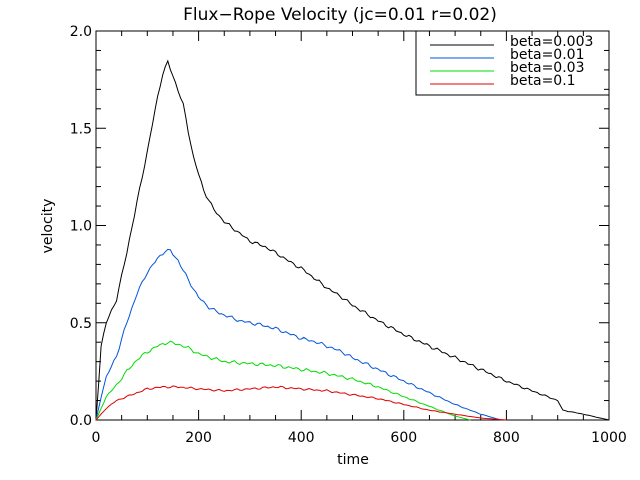 Image resolution: width=640 pixels, height=480 pixels. What do you see at coordinates (551, 42) in the screenshot?
I see `legend-label: beta=0.003` at bounding box center [551, 42].